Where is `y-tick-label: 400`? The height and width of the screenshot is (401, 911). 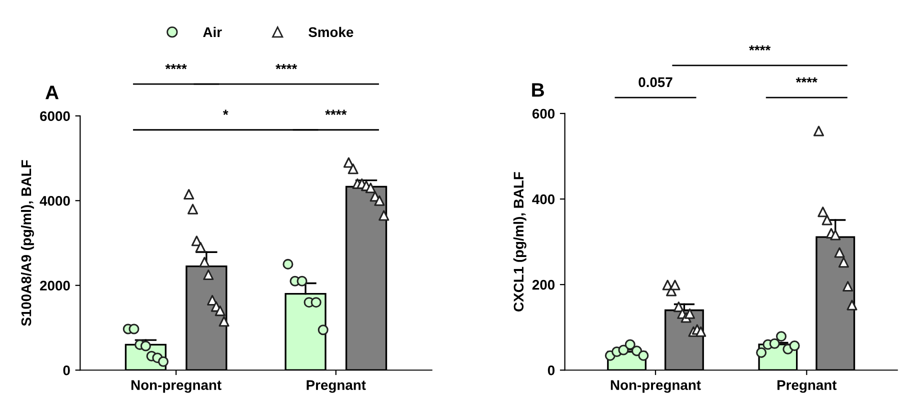
y-tick-label: 400 is located at coordinates (543, 199).